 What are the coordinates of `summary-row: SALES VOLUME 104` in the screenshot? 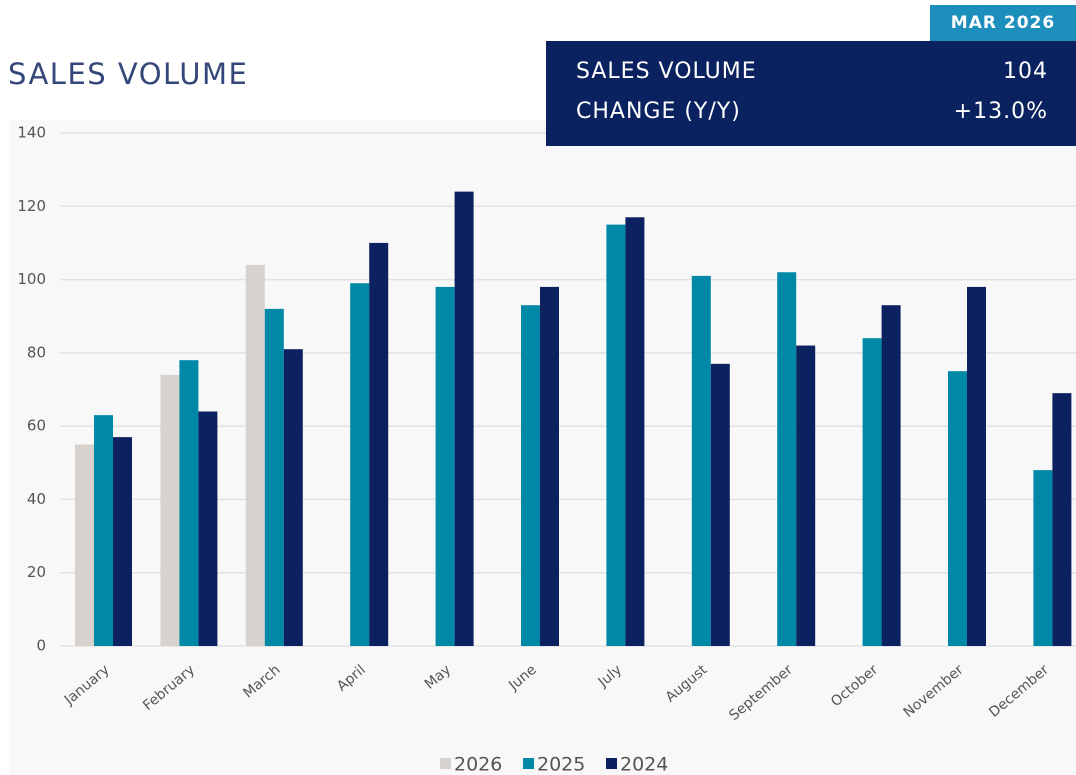 It's located at (812, 71).